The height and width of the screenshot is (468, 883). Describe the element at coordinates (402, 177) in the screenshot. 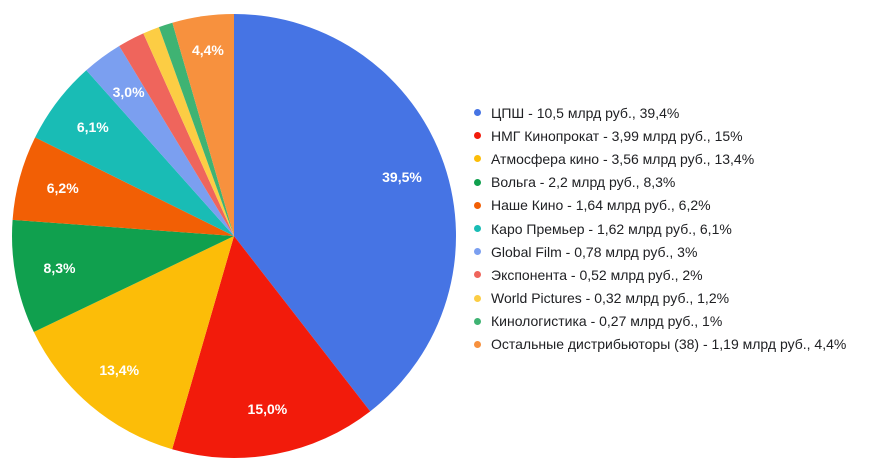

I see `pie-slice-label-0: 39,5%` at that location.